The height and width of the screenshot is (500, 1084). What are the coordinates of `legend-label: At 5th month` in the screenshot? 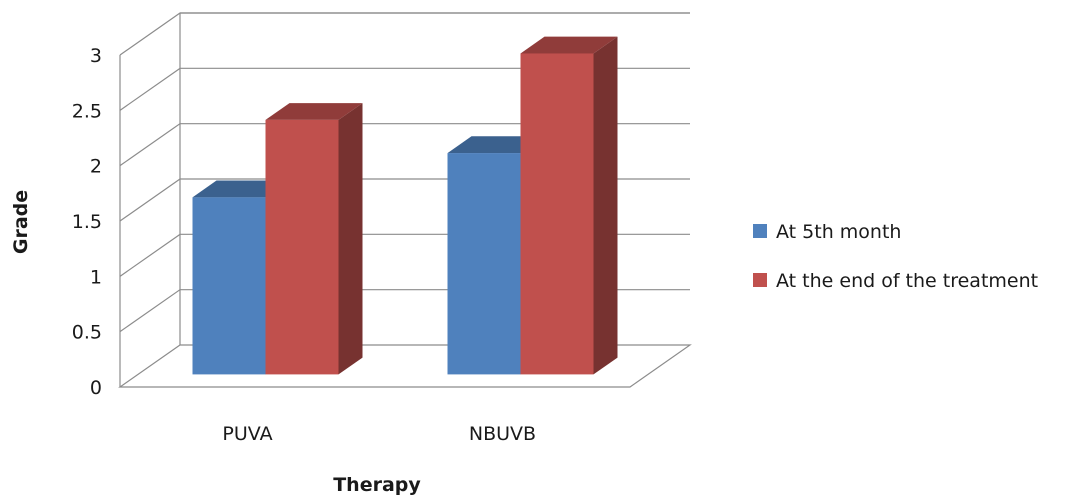 It's located at (838, 232).